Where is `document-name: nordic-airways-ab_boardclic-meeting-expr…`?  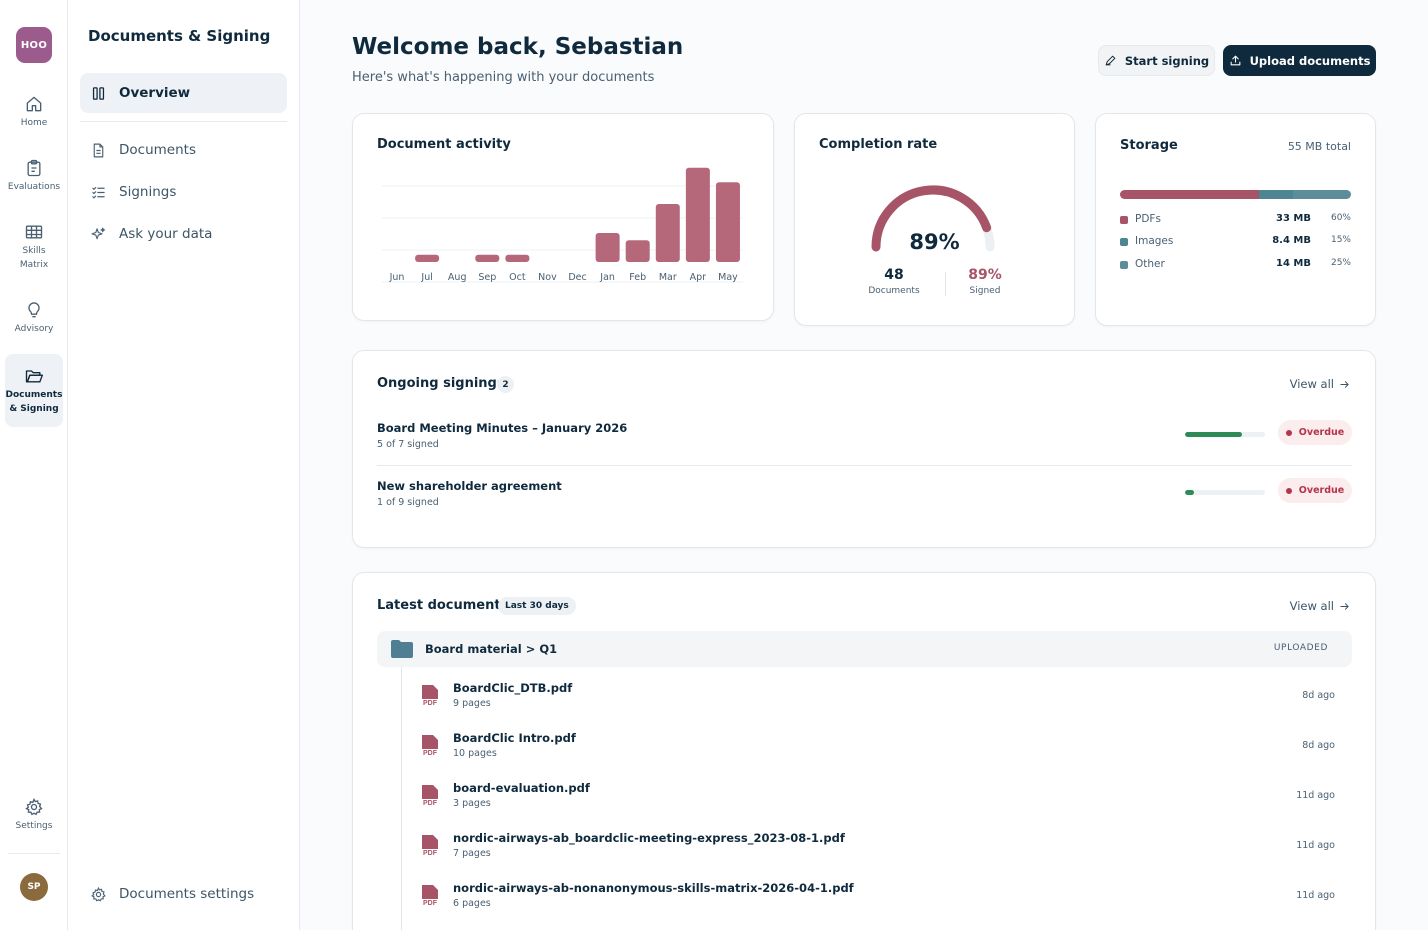
document-name: nordic-airways-ab_boardclic-meeting-expr… is located at coordinates (649, 838).